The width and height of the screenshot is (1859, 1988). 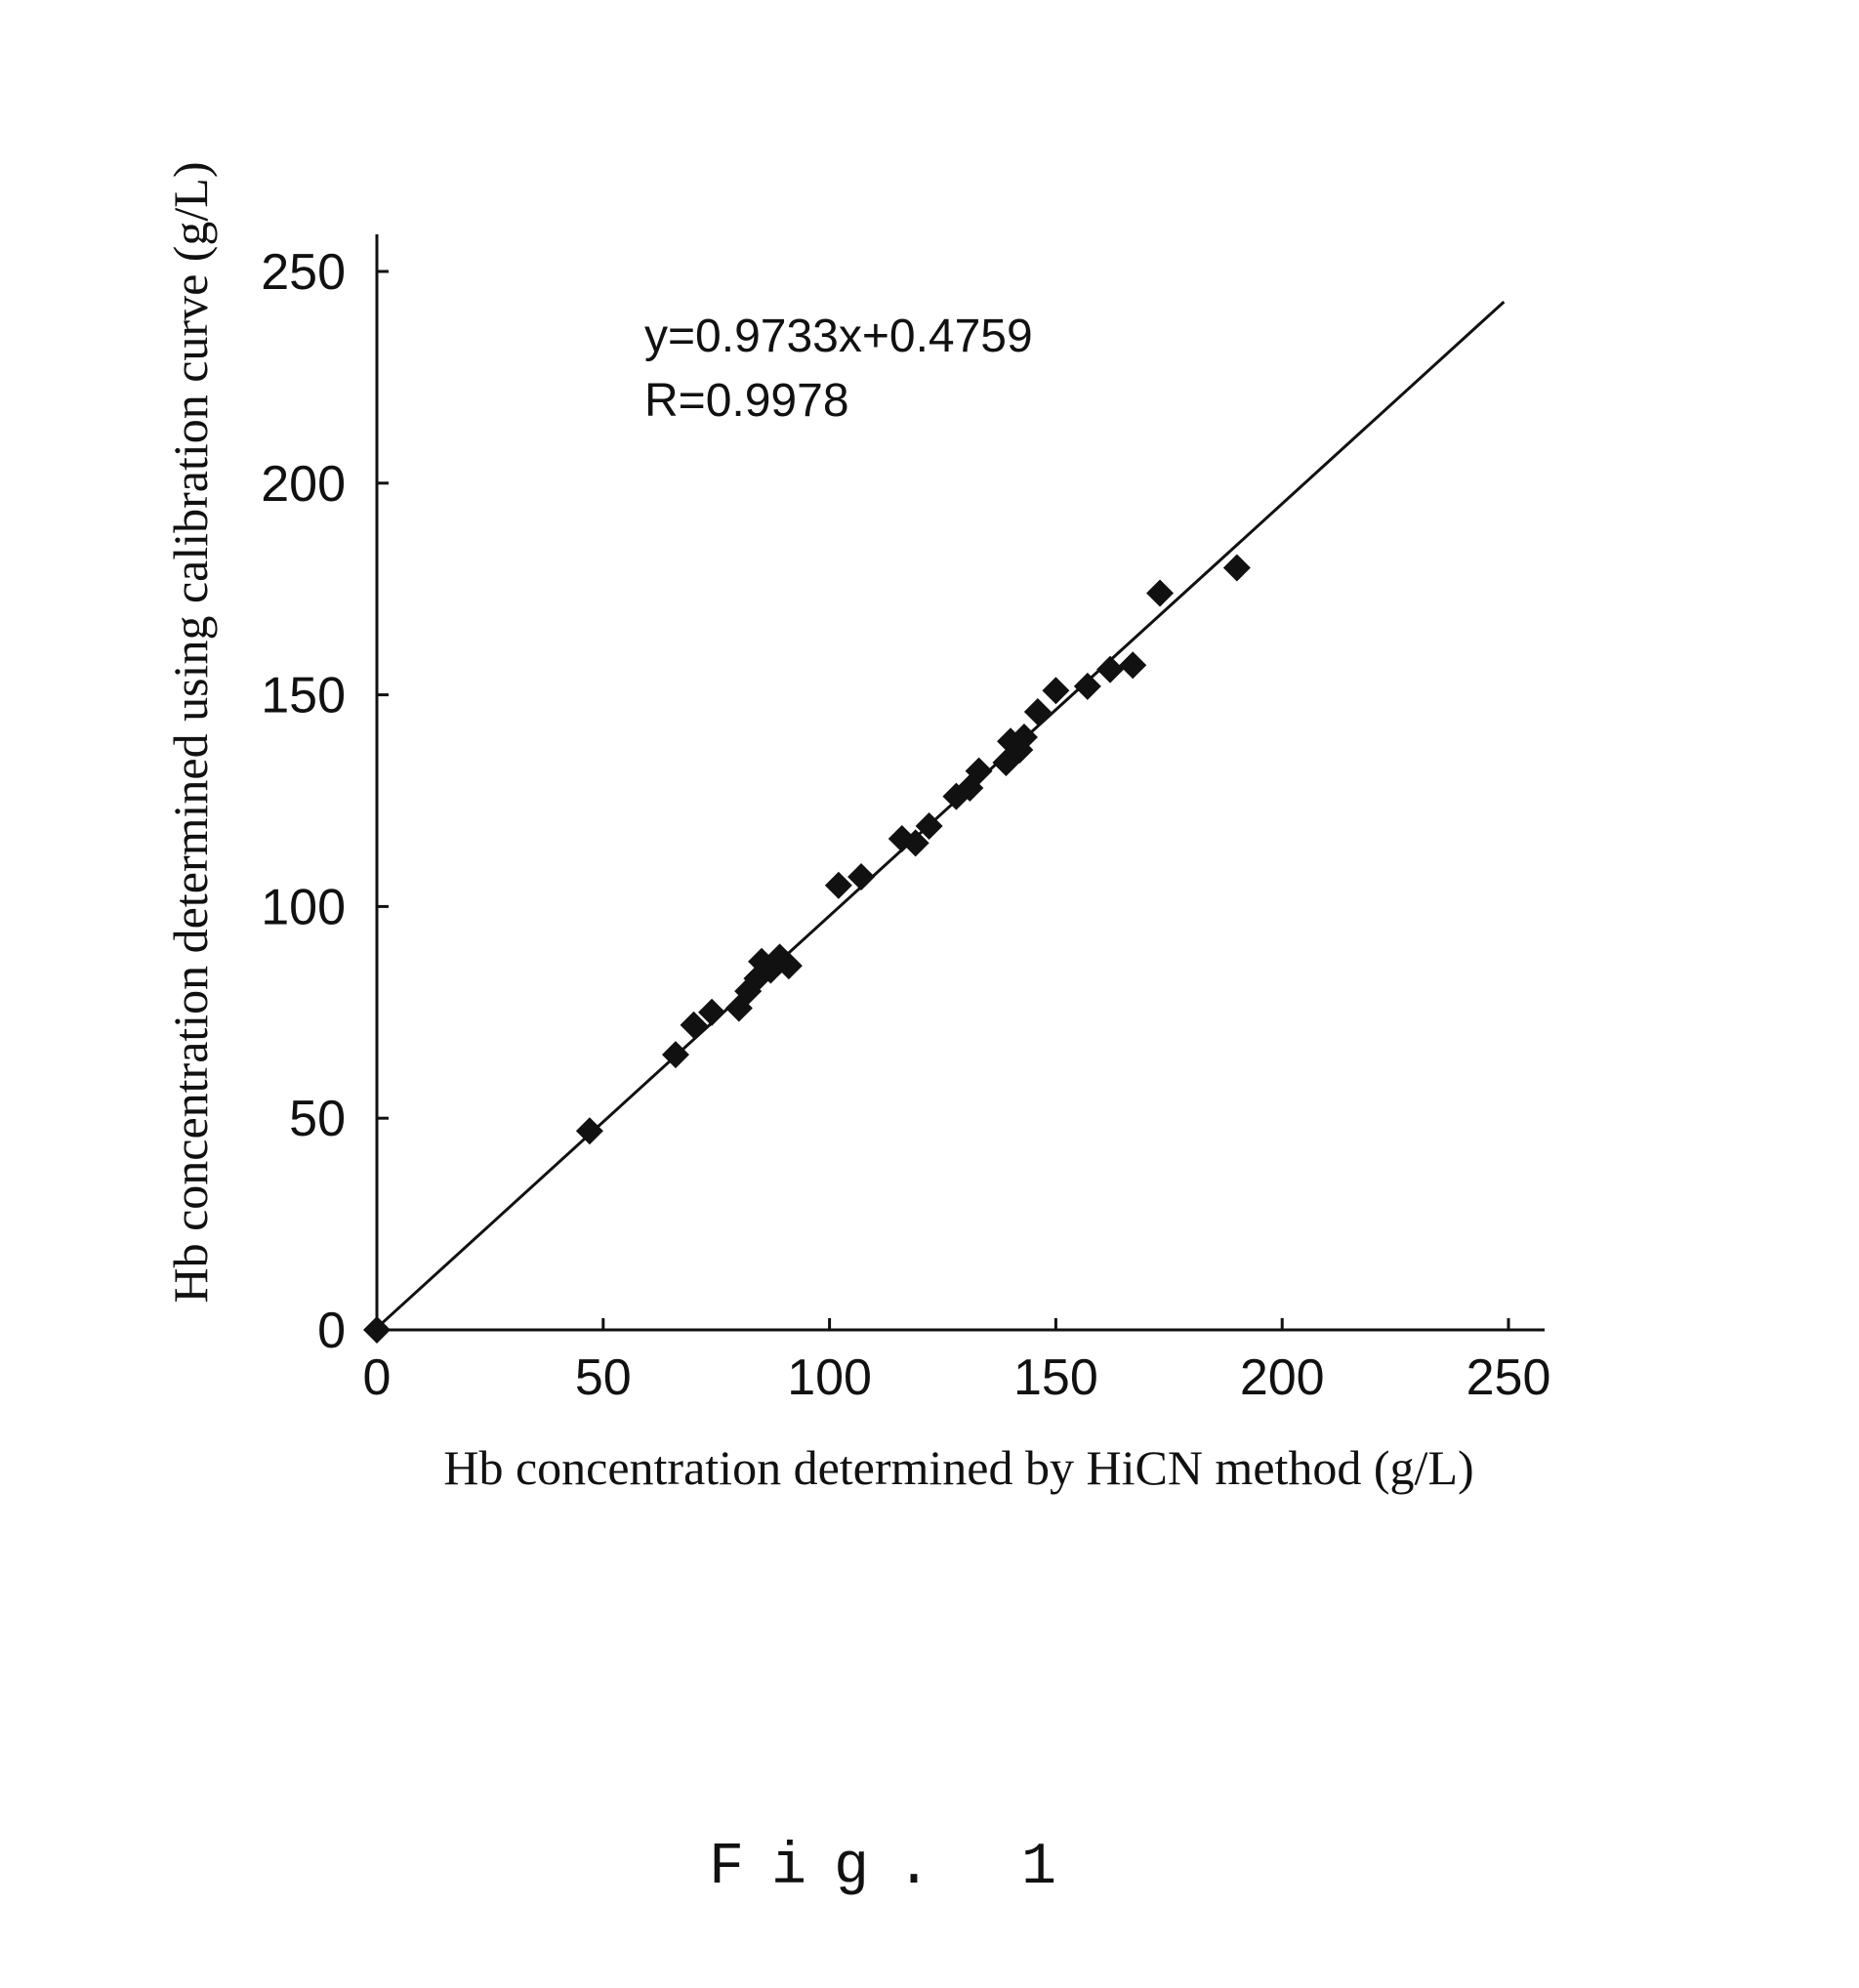 What do you see at coordinates (746, 401) in the screenshot?
I see `correlation-coefficient: R=0.9978` at bounding box center [746, 401].